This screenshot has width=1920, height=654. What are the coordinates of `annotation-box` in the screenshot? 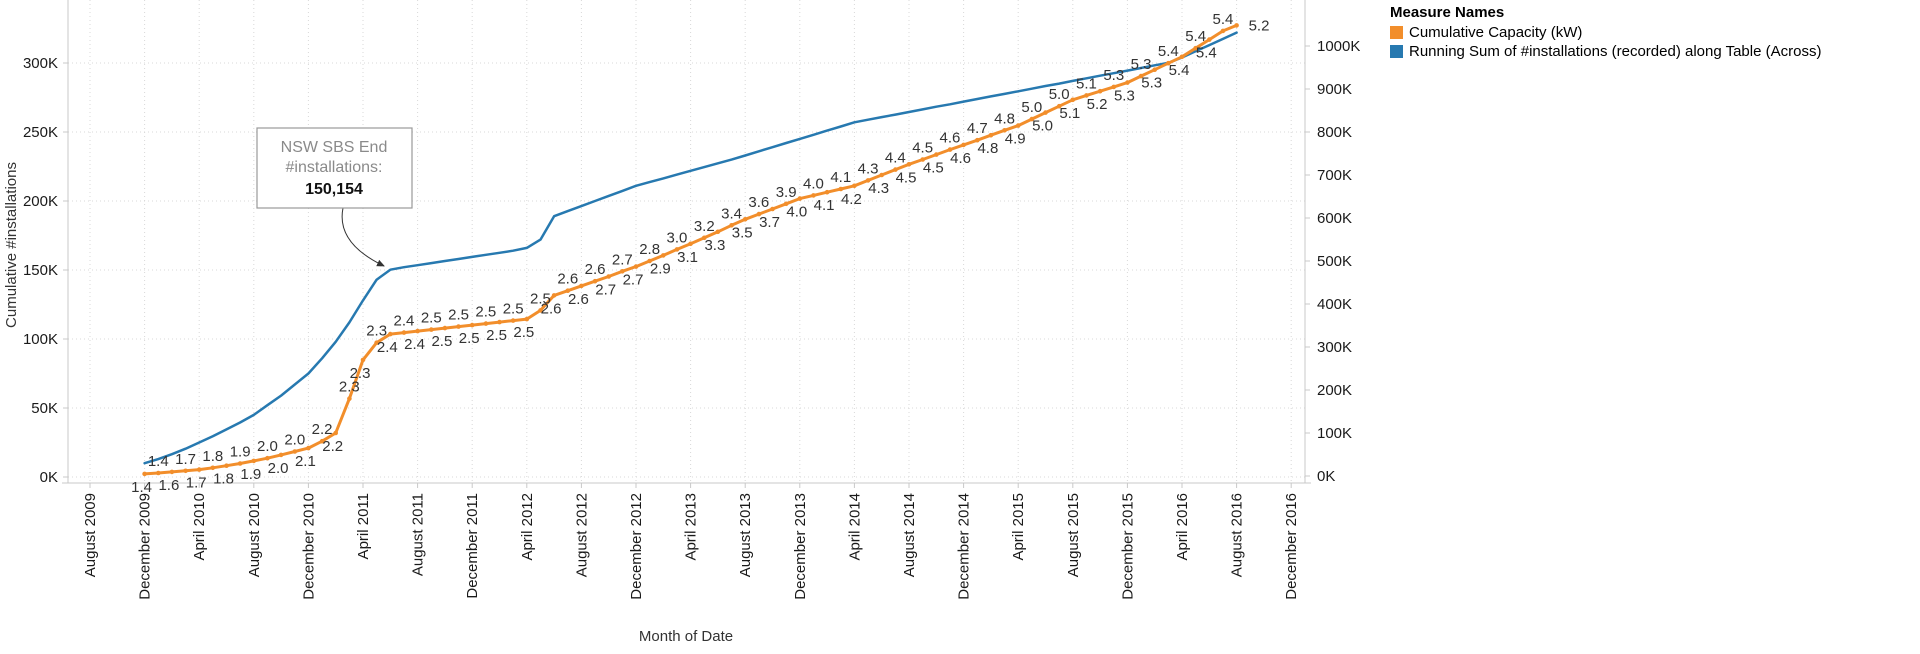 It's located at (334, 168).